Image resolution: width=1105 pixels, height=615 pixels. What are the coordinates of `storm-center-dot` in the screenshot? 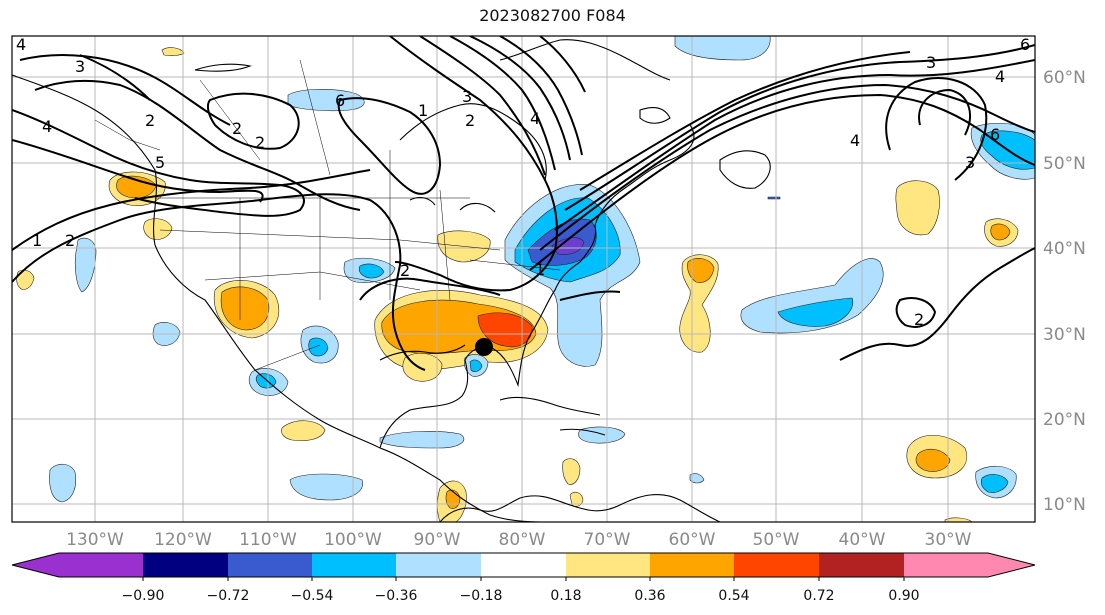 It's located at (484, 347).